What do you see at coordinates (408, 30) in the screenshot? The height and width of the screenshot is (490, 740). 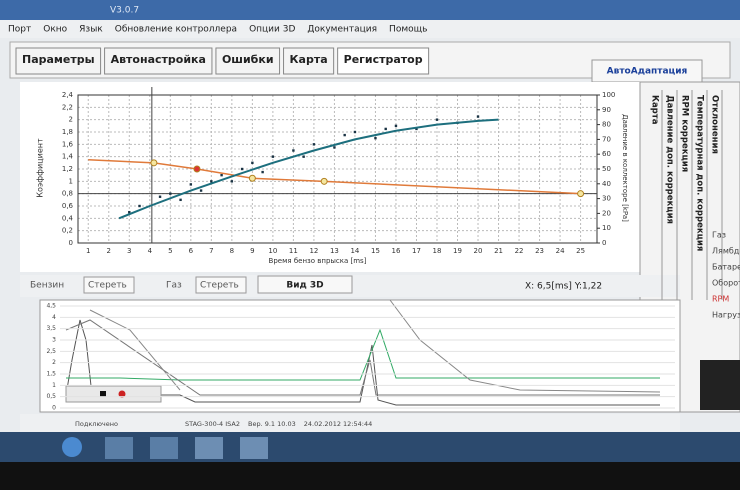 I see `menu-item: Помощь` at bounding box center [408, 30].